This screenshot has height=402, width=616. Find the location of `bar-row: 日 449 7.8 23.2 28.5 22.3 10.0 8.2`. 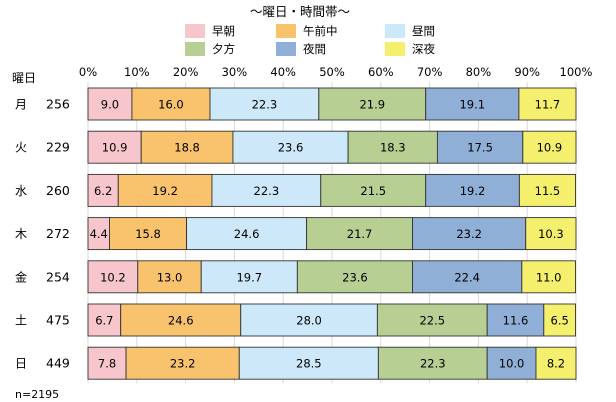

bar-row: 日 449 7.8 23.2 28.5 22.3 10.0 8.2 is located at coordinates (296, 363).